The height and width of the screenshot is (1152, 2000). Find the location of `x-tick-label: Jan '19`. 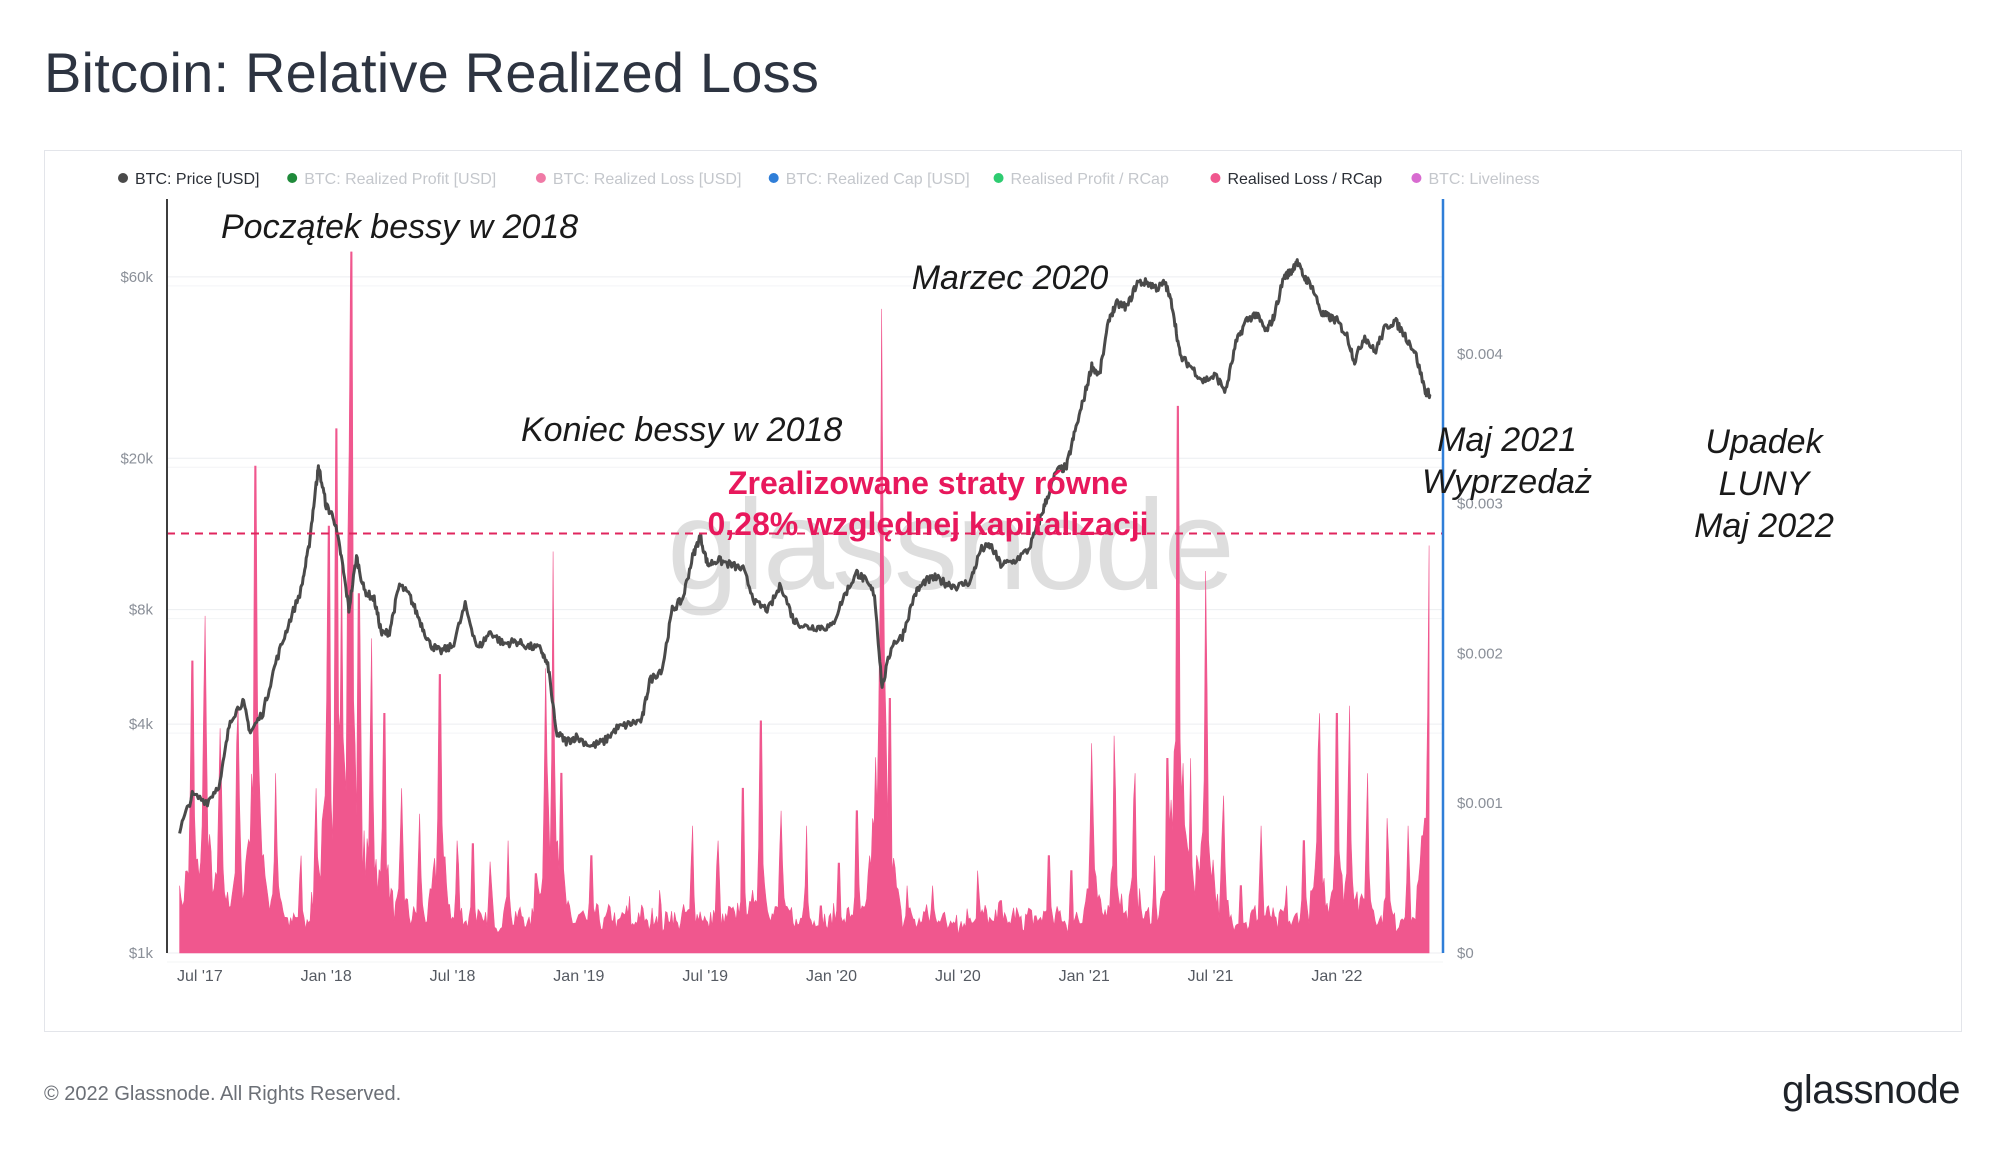

x-tick-label: Jan '19 is located at coordinates (578, 976).